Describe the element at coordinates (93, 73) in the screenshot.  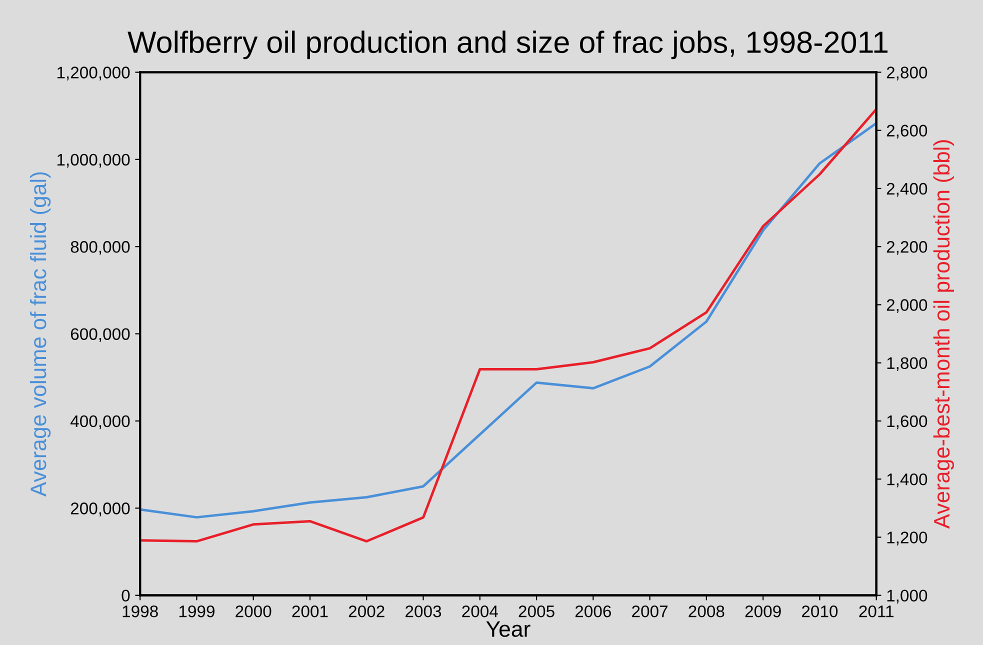
I see `y-tick-label: 1,200,000` at that location.